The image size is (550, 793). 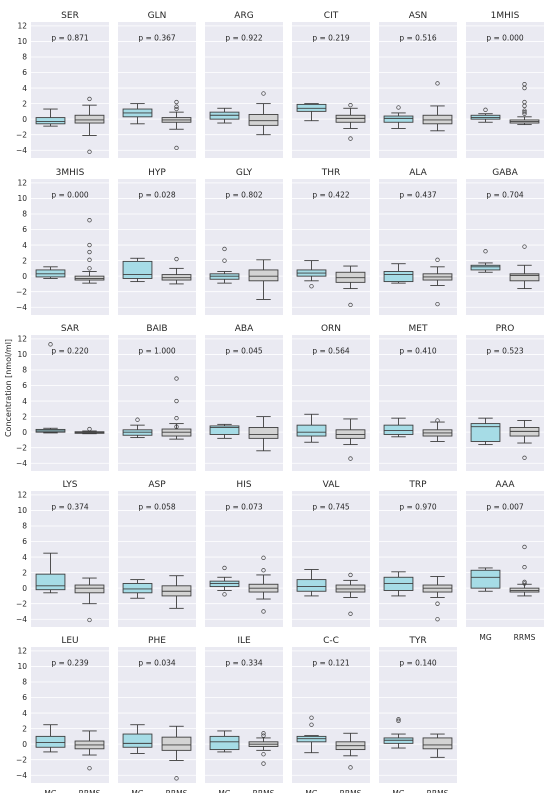 I want to click on panel-ile: ILE p = 0.334 MG RRMS, so click(x=244, y=714).